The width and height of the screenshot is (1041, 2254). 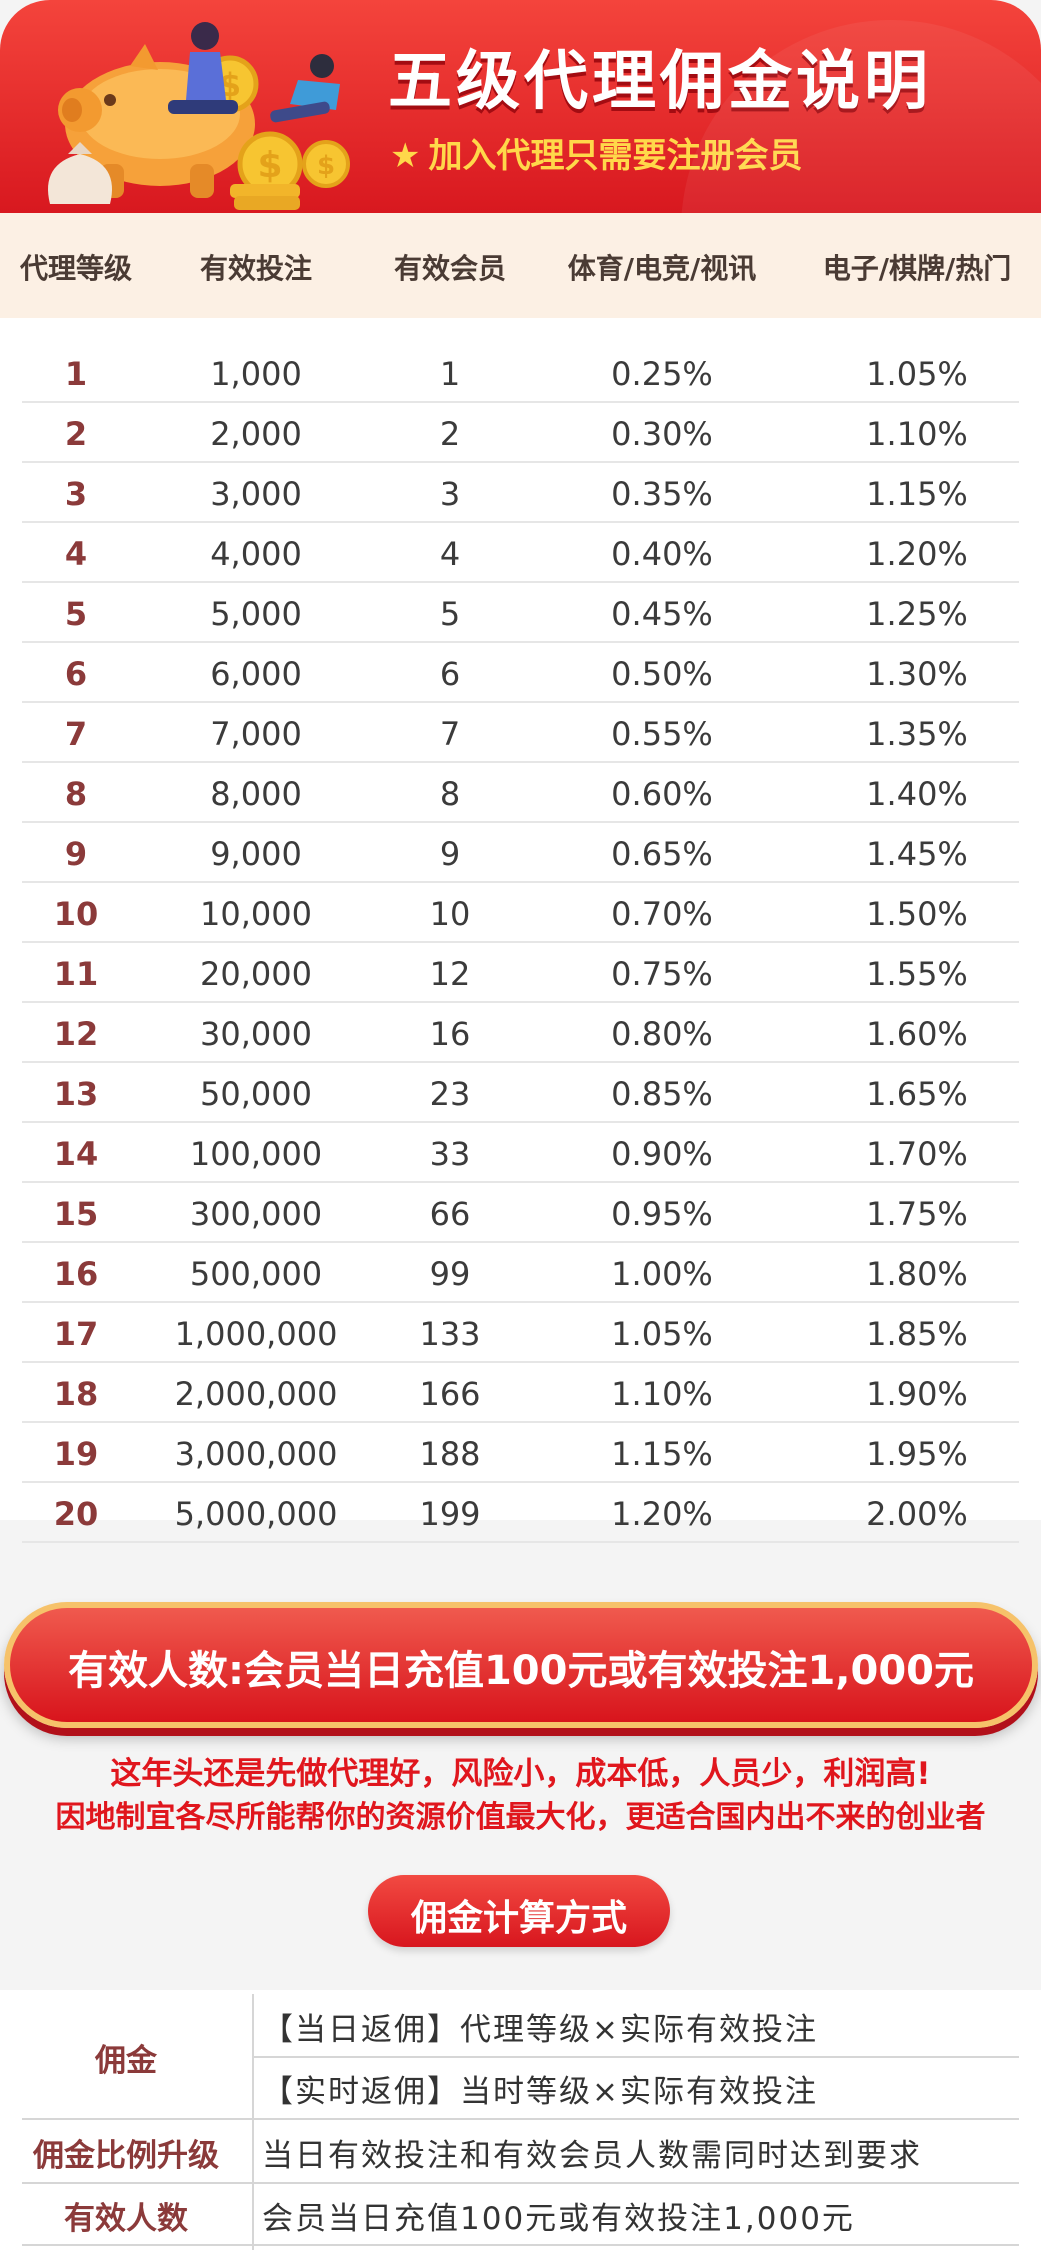 I want to click on cell-sports-rate: 0.55%, so click(x=662, y=734).